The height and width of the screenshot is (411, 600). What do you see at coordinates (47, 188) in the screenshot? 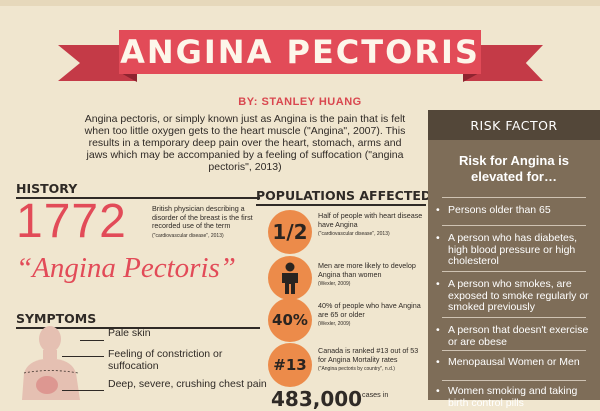
I see `history-title: HISTORY` at bounding box center [47, 188].